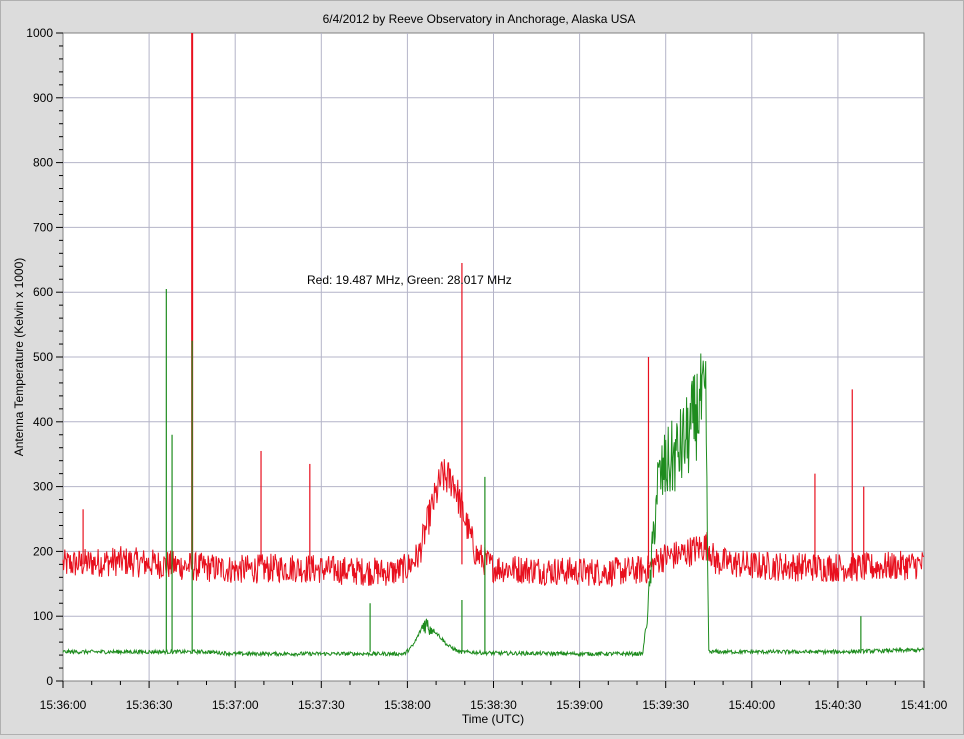 This screenshot has width=964, height=739. What do you see at coordinates (43, 616) in the screenshot?
I see `y-tick-label: 100` at bounding box center [43, 616].